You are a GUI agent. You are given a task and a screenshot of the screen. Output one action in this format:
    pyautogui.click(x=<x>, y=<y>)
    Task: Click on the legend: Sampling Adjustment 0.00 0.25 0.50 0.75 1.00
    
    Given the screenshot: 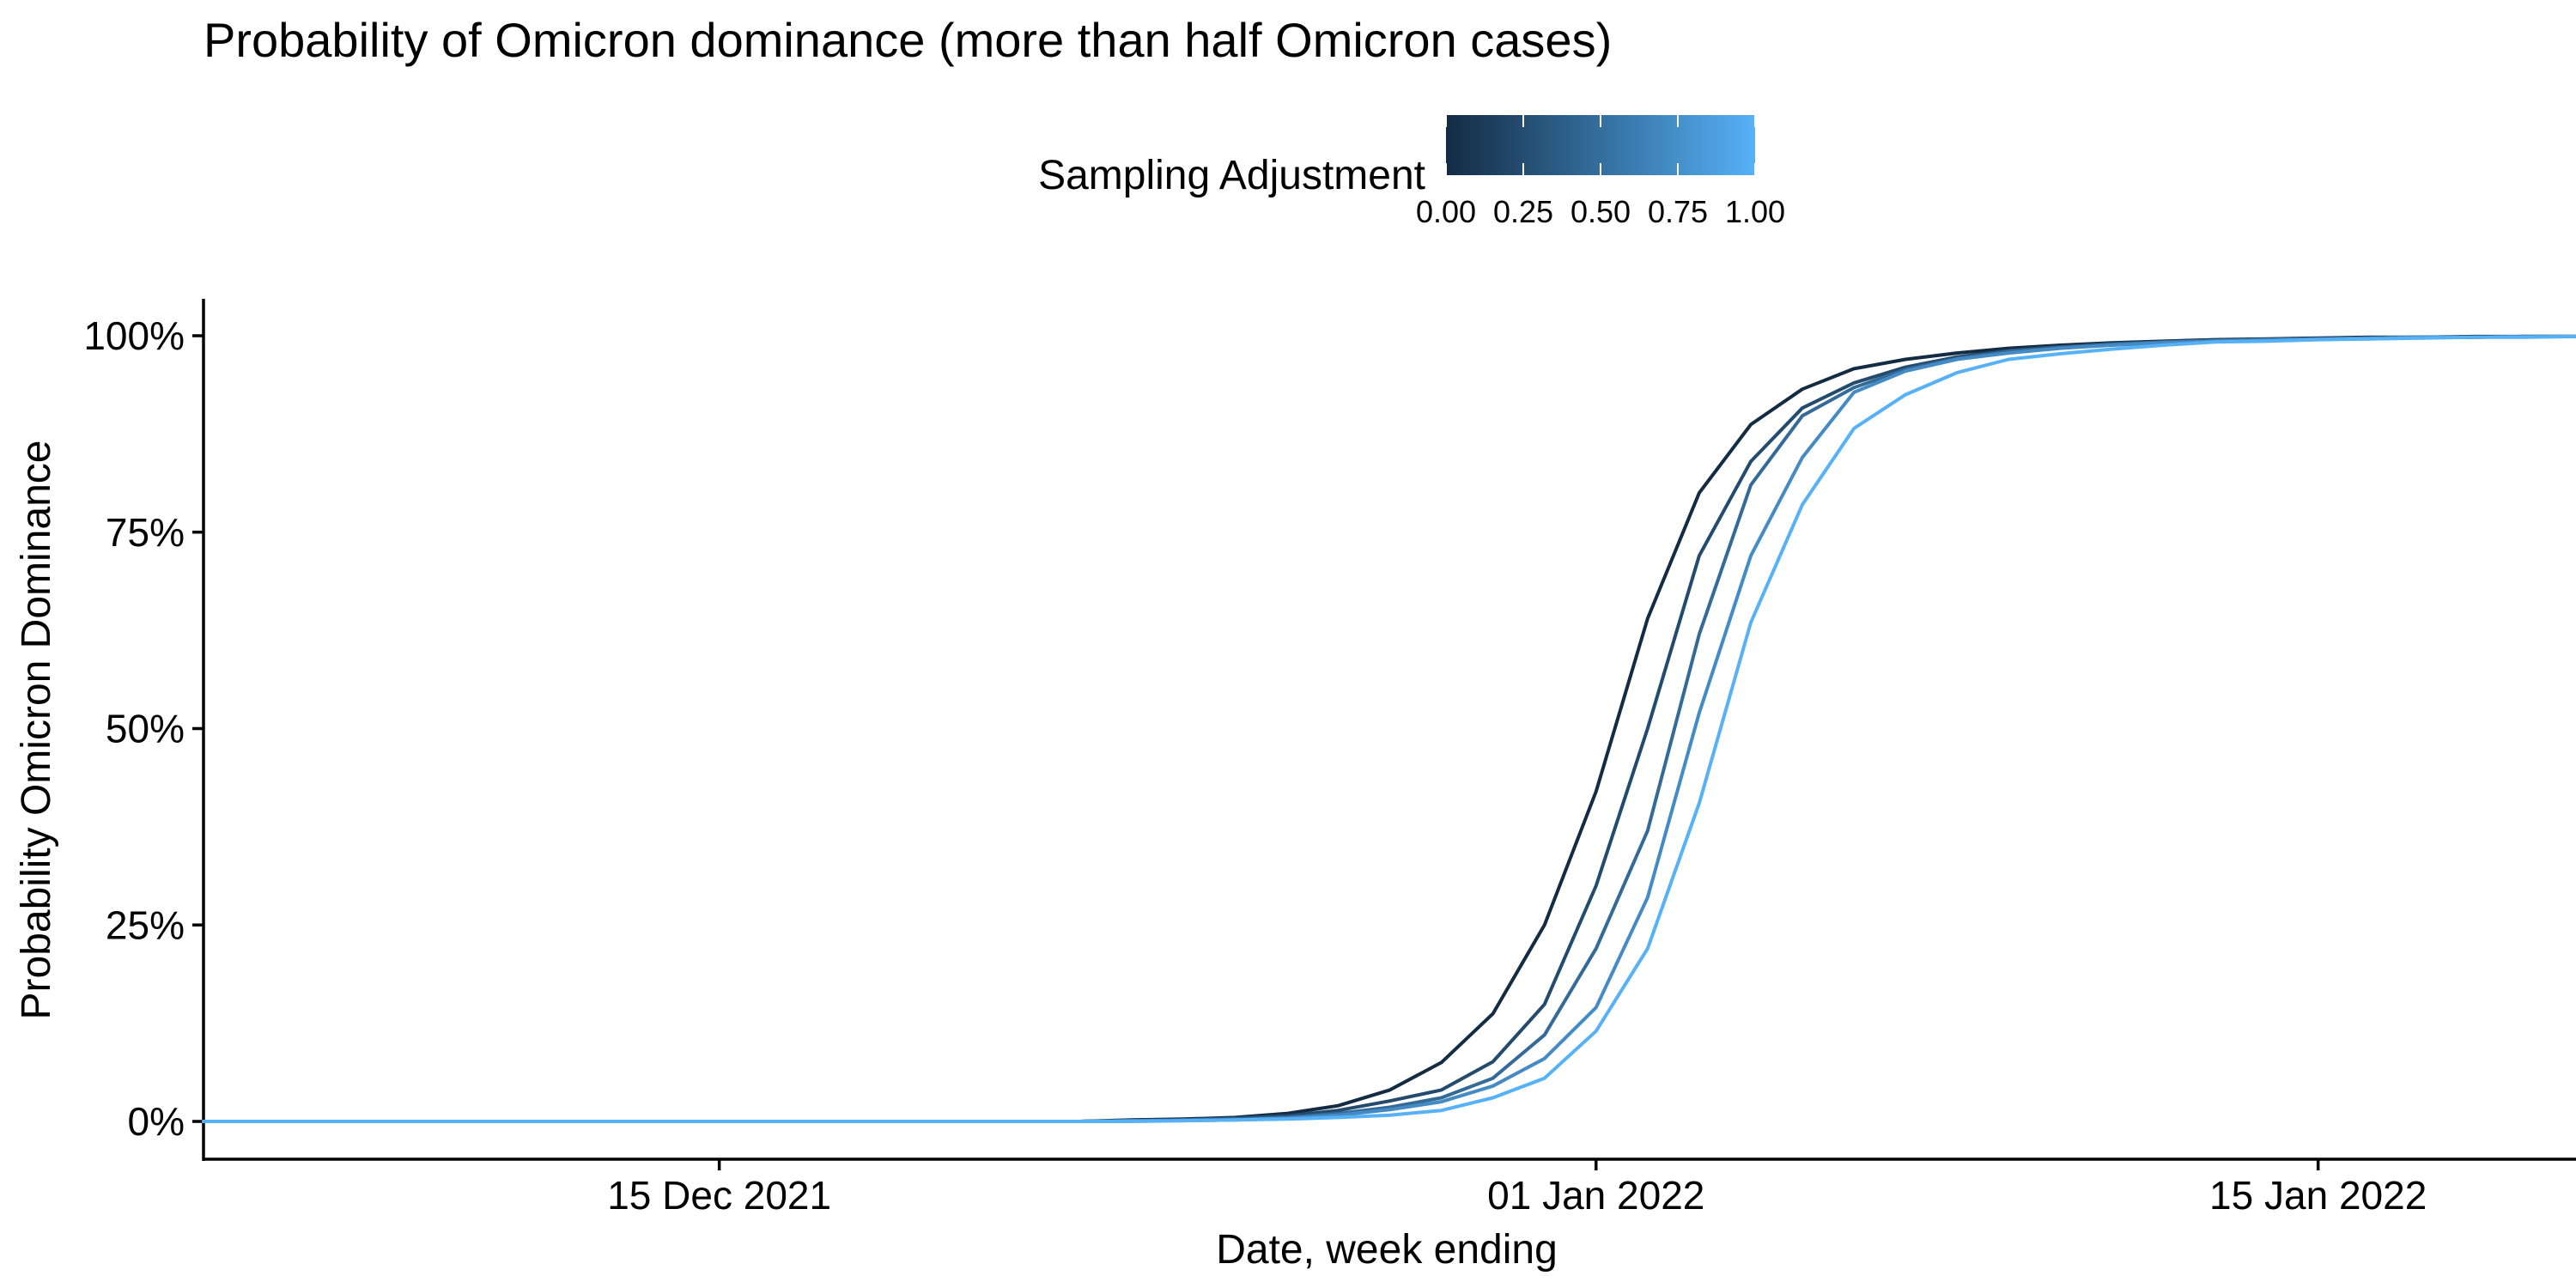 What is the action you would take?
    pyautogui.click(x=1411, y=172)
    